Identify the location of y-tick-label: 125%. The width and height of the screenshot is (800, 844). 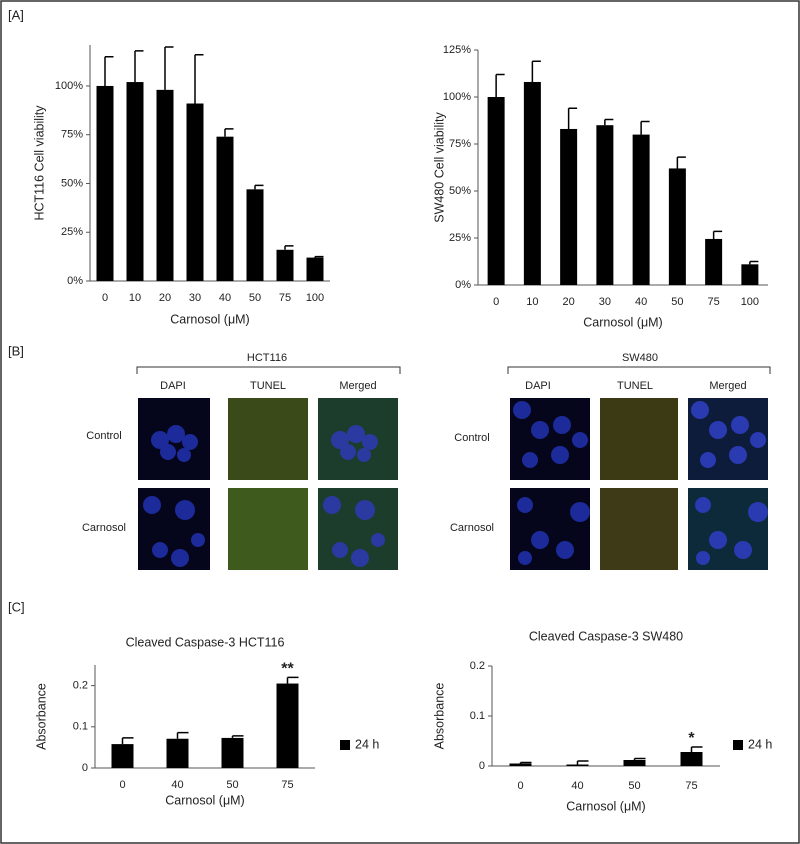
(457, 50).